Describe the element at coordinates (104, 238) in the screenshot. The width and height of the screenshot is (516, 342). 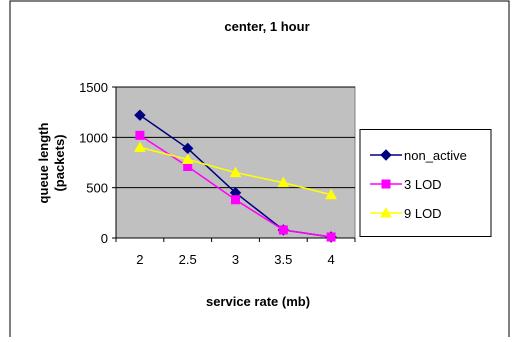
I see `y-tick-label: 0` at that location.